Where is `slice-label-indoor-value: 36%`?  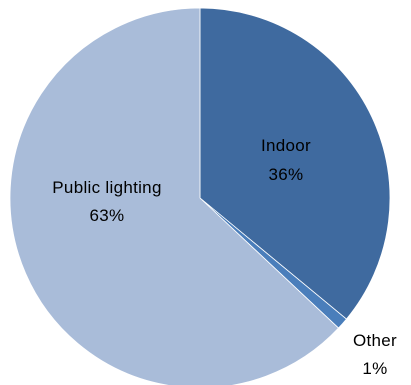 slice-label-indoor-value: 36% is located at coordinates (286, 174).